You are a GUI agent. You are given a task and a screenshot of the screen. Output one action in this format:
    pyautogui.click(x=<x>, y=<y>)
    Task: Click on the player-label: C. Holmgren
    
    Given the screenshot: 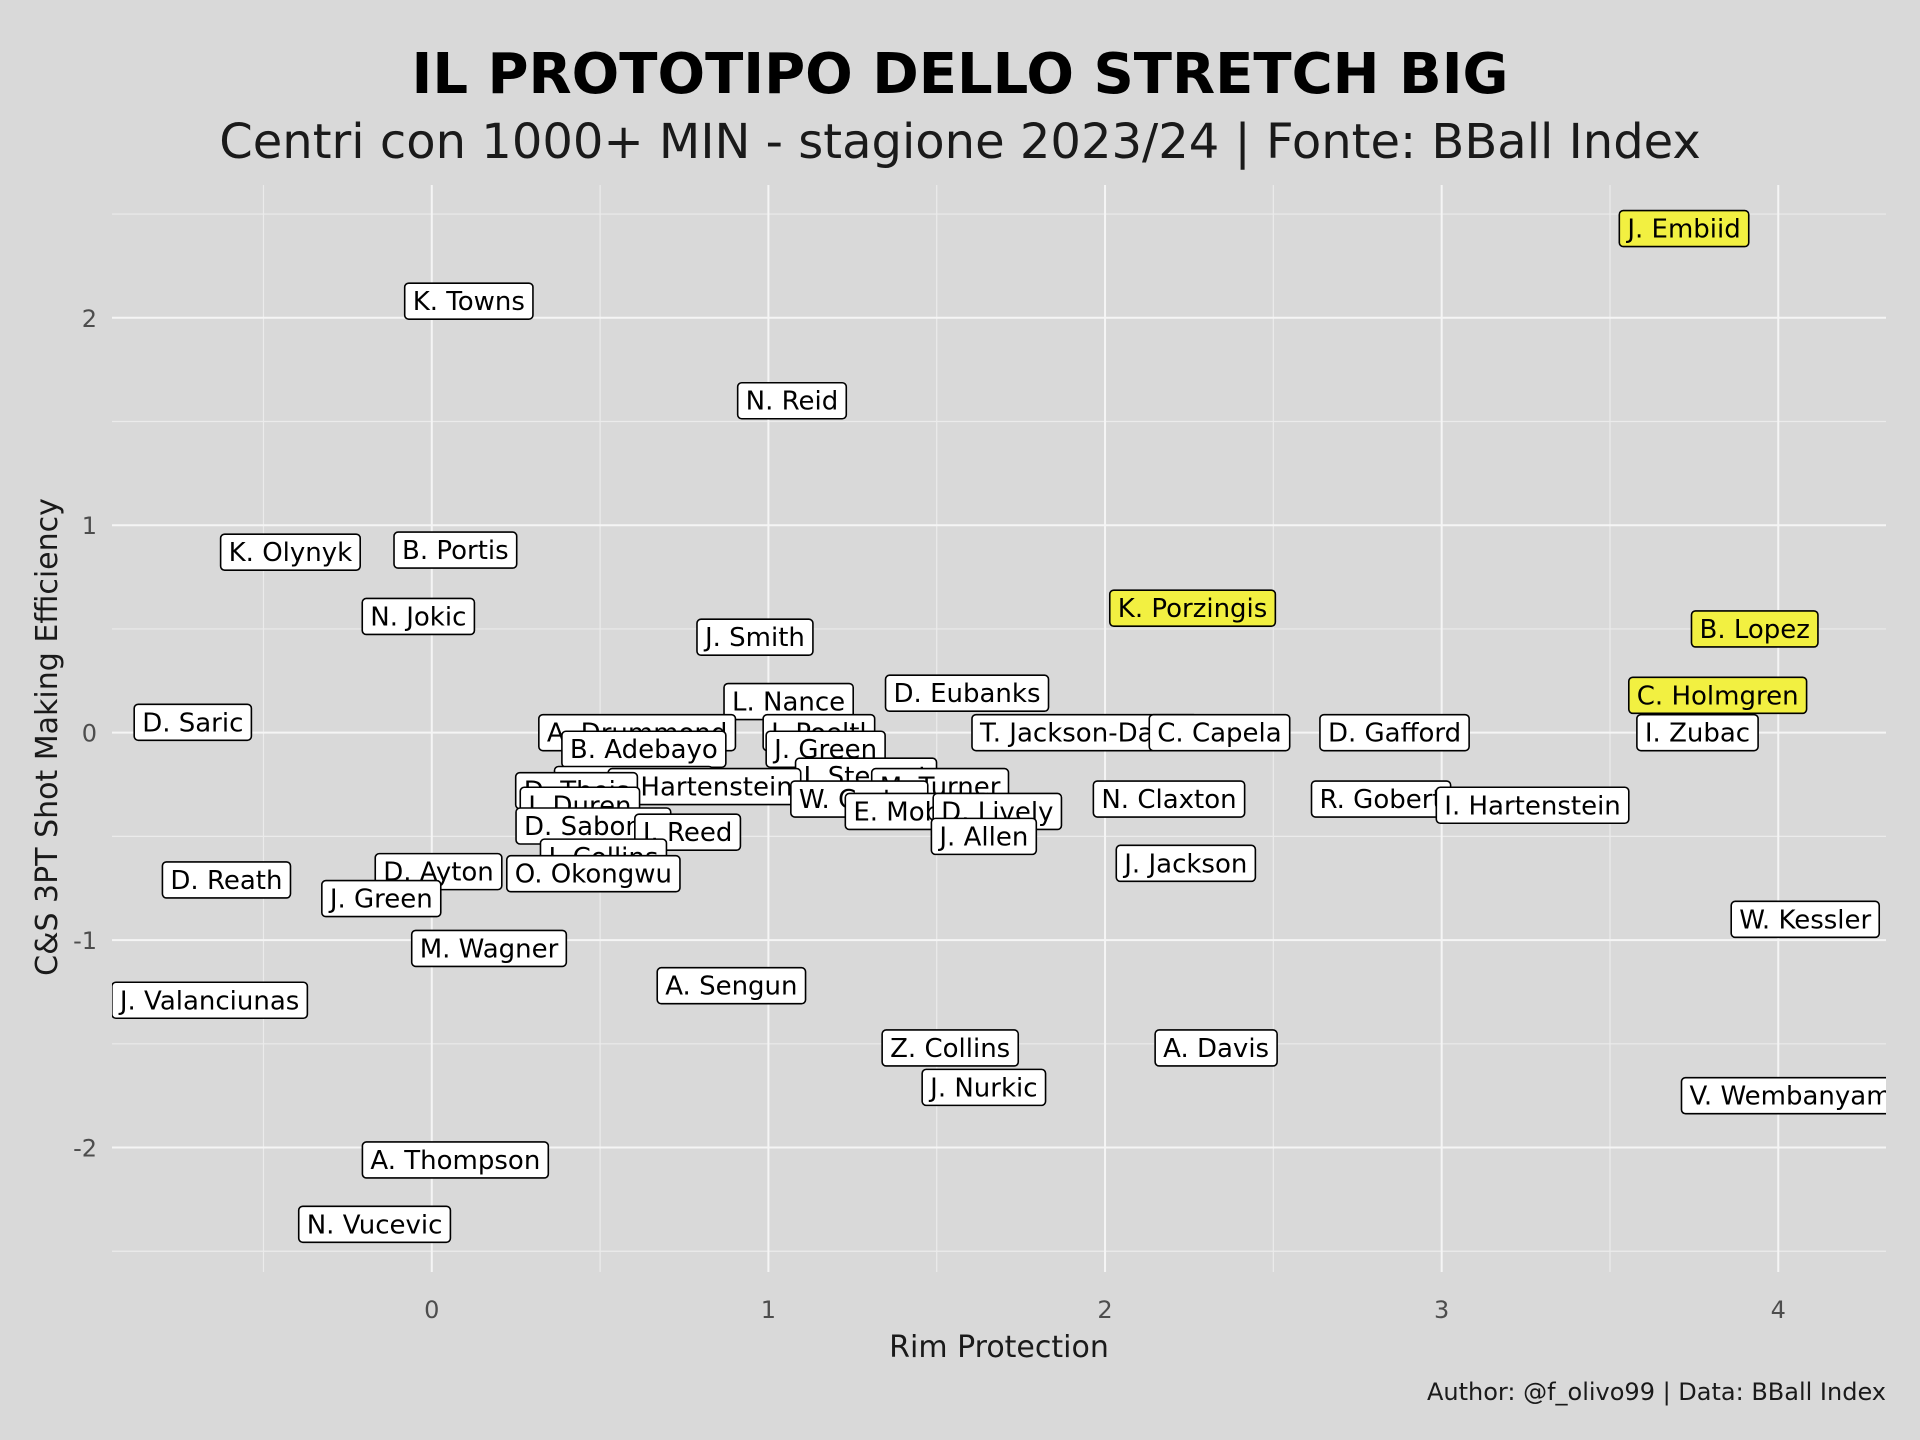 What is the action you would take?
    pyautogui.click(x=1717, y=695)
    